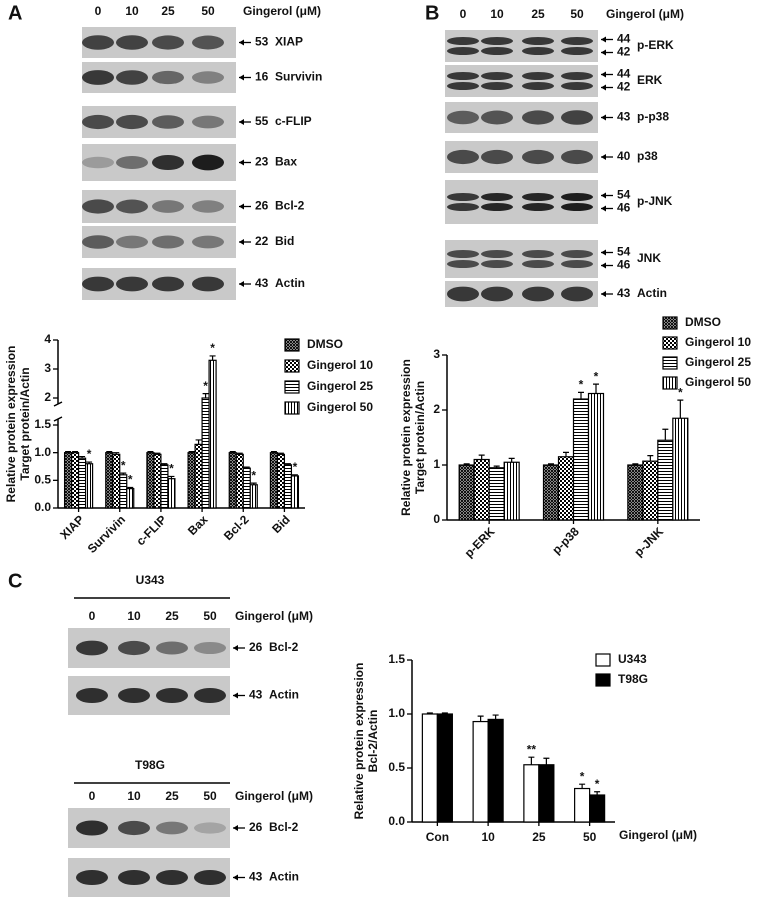 The width and height of the screenshot is (769, 900). Describe the element at coordinates (262, 42) in the screenshot. I see `kda-label: 53` at that location.